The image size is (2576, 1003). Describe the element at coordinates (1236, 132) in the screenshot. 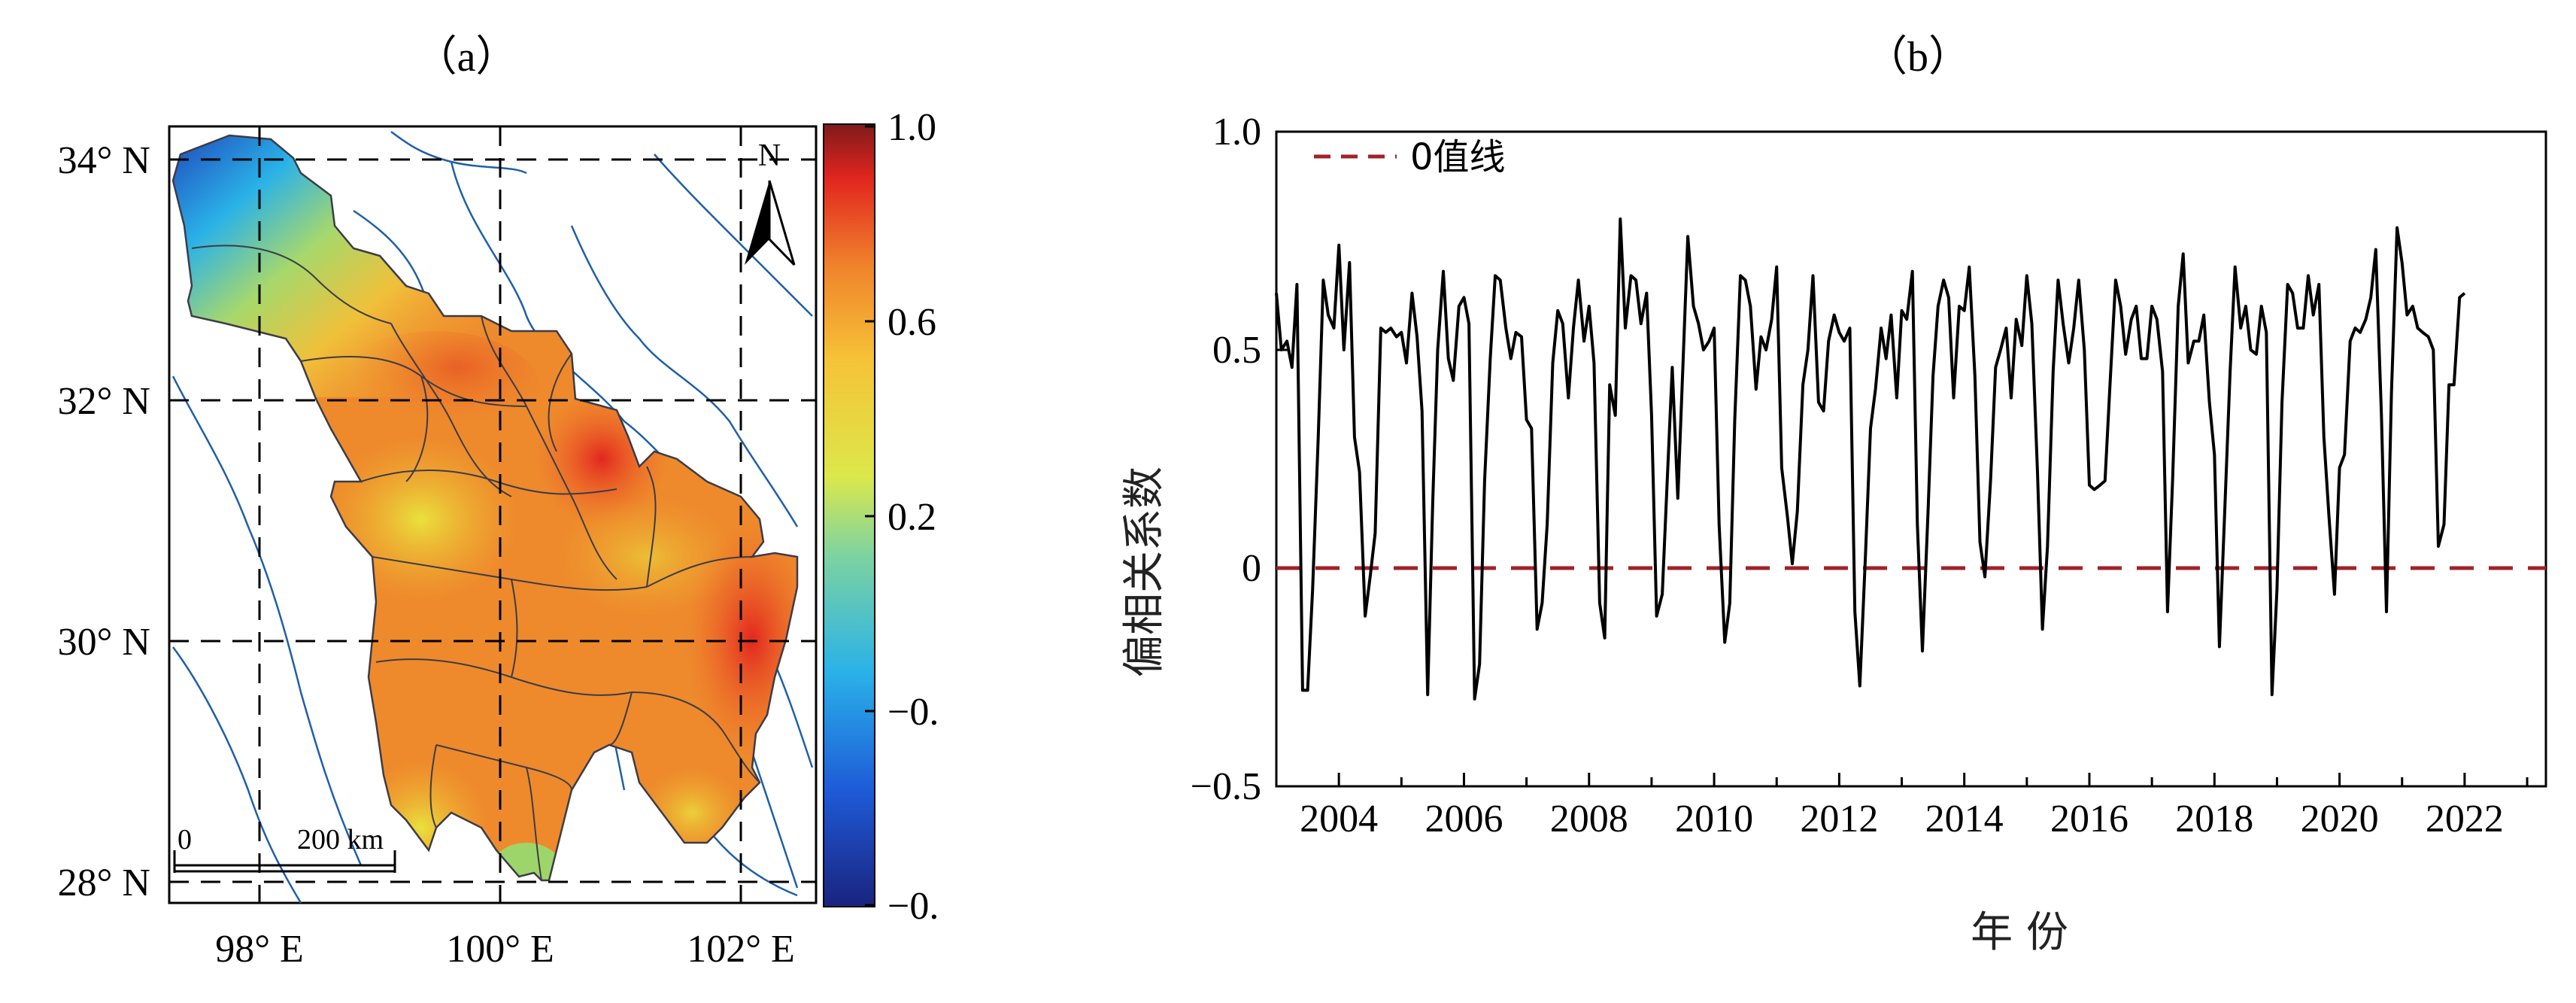

I see `y-tick-label: 1.0` at that location.